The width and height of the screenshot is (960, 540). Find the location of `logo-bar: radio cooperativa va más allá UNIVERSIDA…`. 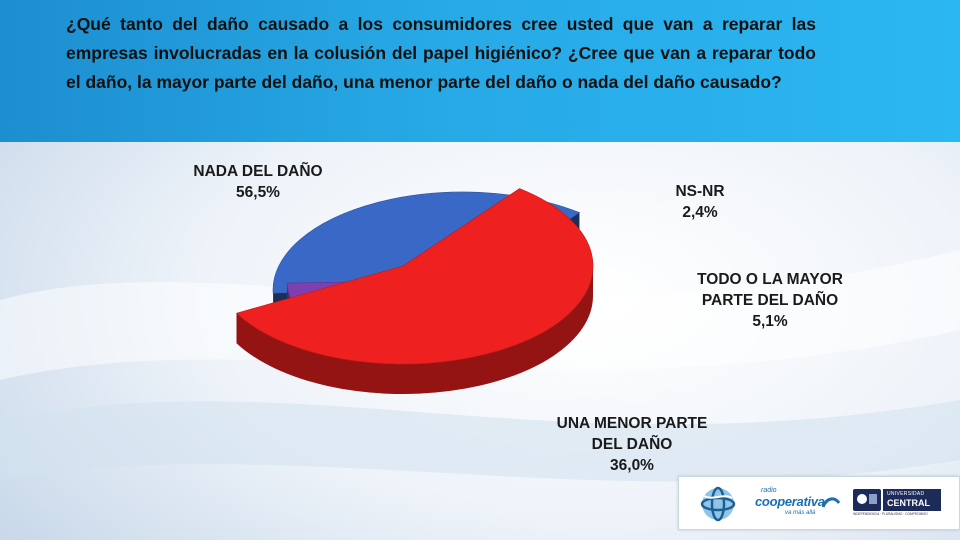

logo-bar: radio cooperativa va más allá UNIVERSIDA… is located at coordinates (819, 503).